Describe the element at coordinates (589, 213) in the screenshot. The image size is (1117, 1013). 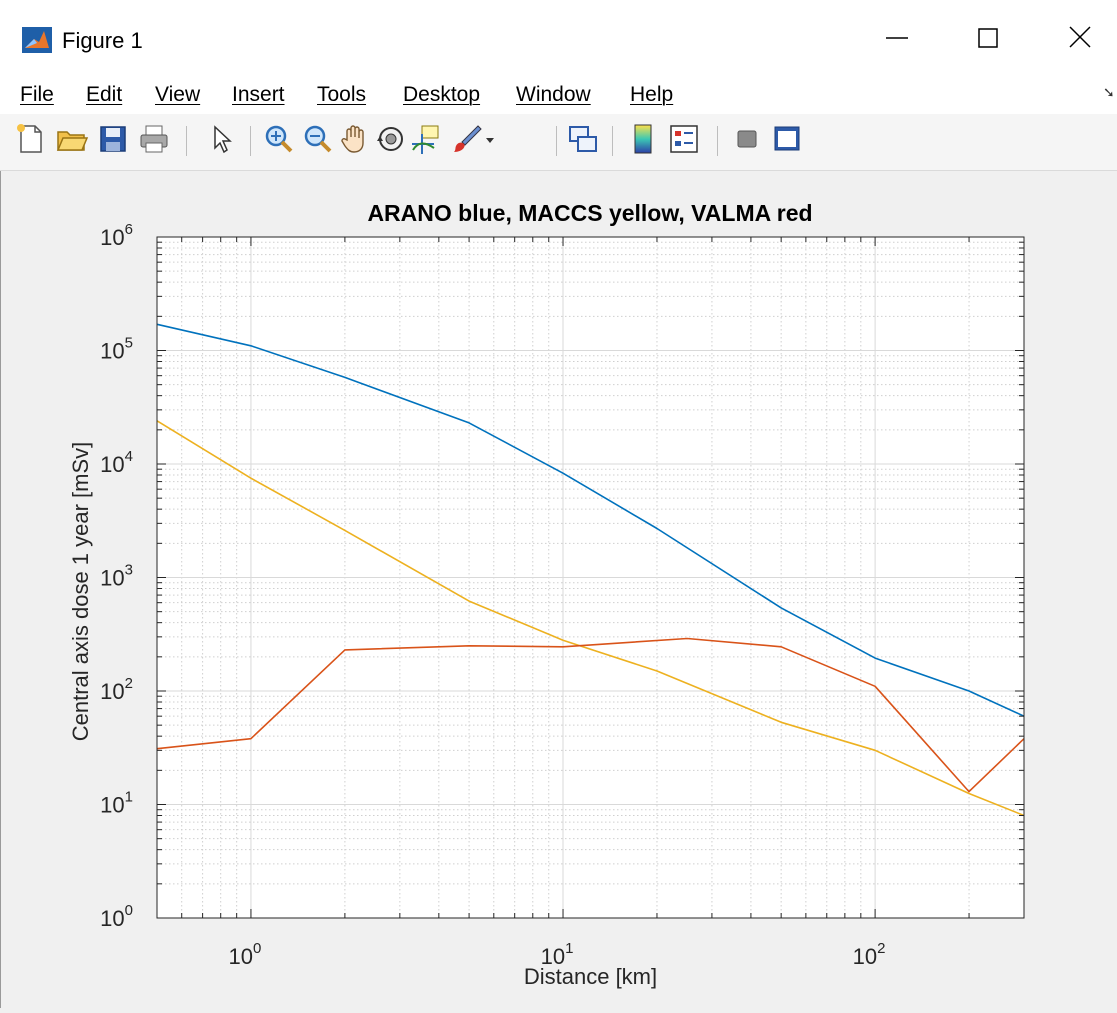
I see `chart-title: ARANO blue, MACCS yellow, VALMA red` at that location.